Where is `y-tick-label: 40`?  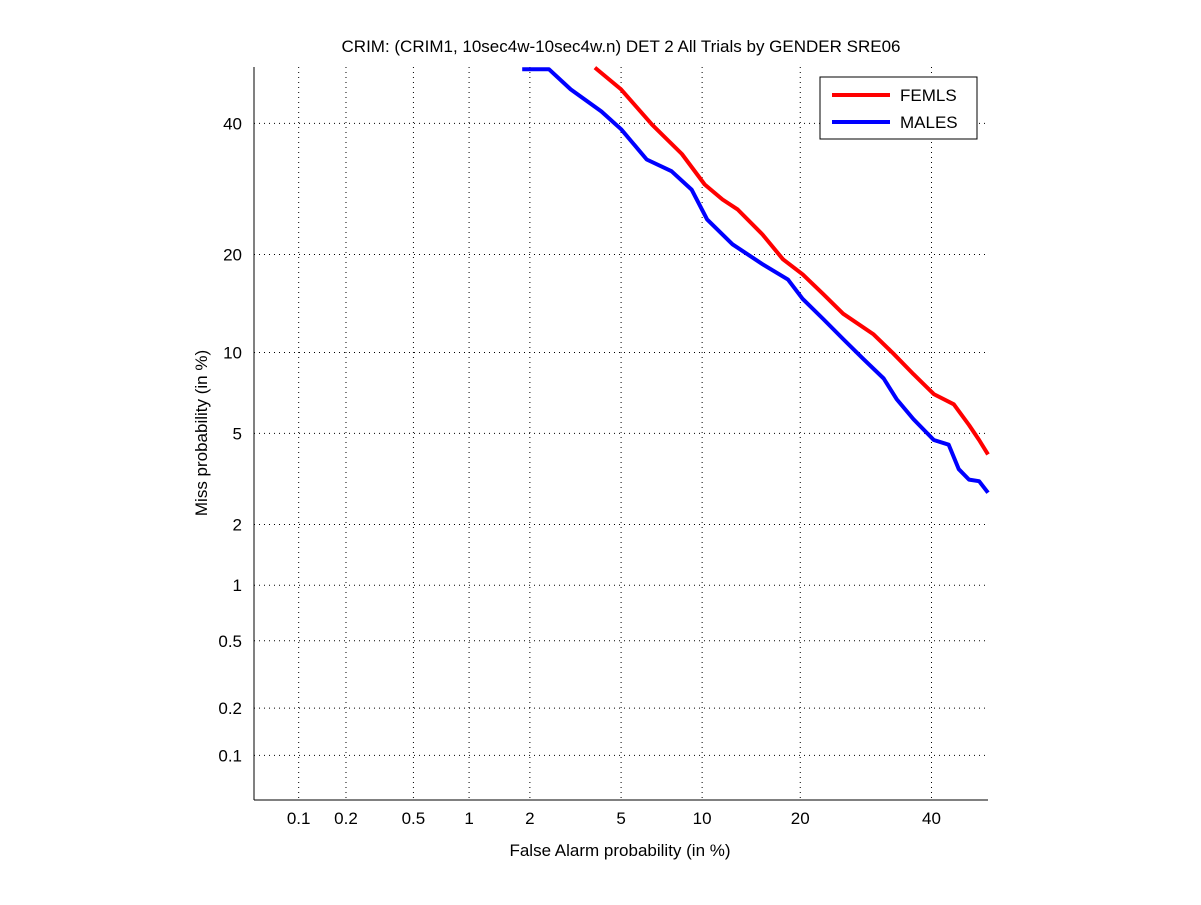 y-tick-label: 40 is located at coordinates (232, 123).